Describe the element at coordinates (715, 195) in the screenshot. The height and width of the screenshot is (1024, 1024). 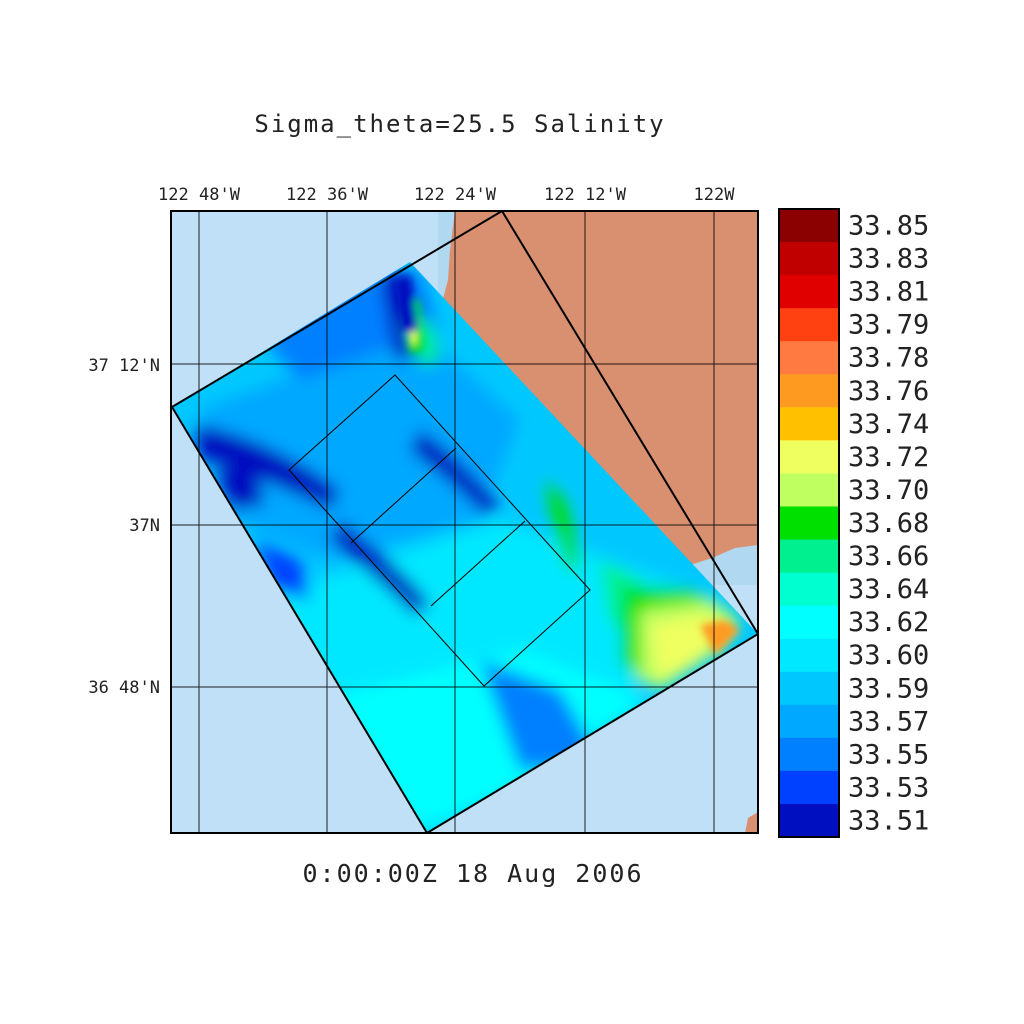
I see `lon-tick-label: 122W` at that location.